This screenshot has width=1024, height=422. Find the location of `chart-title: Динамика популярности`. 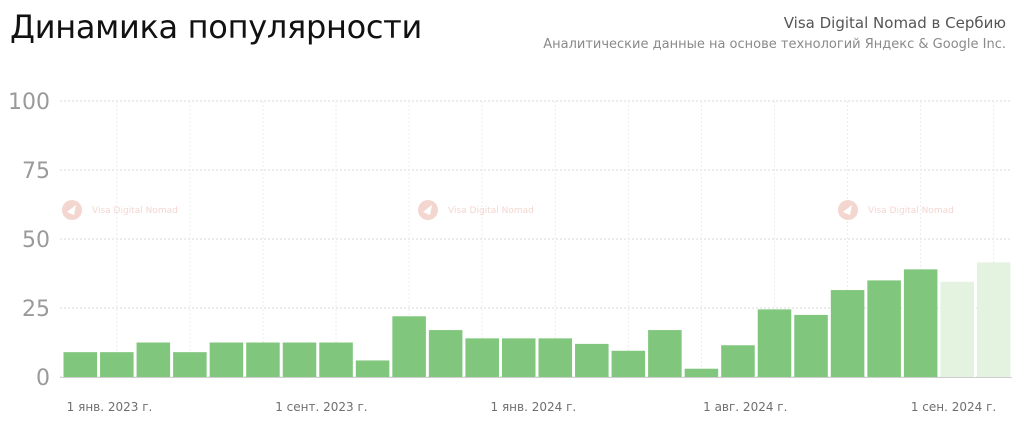

chart-title: Динамика популярности is located at coordinates (216, 27).